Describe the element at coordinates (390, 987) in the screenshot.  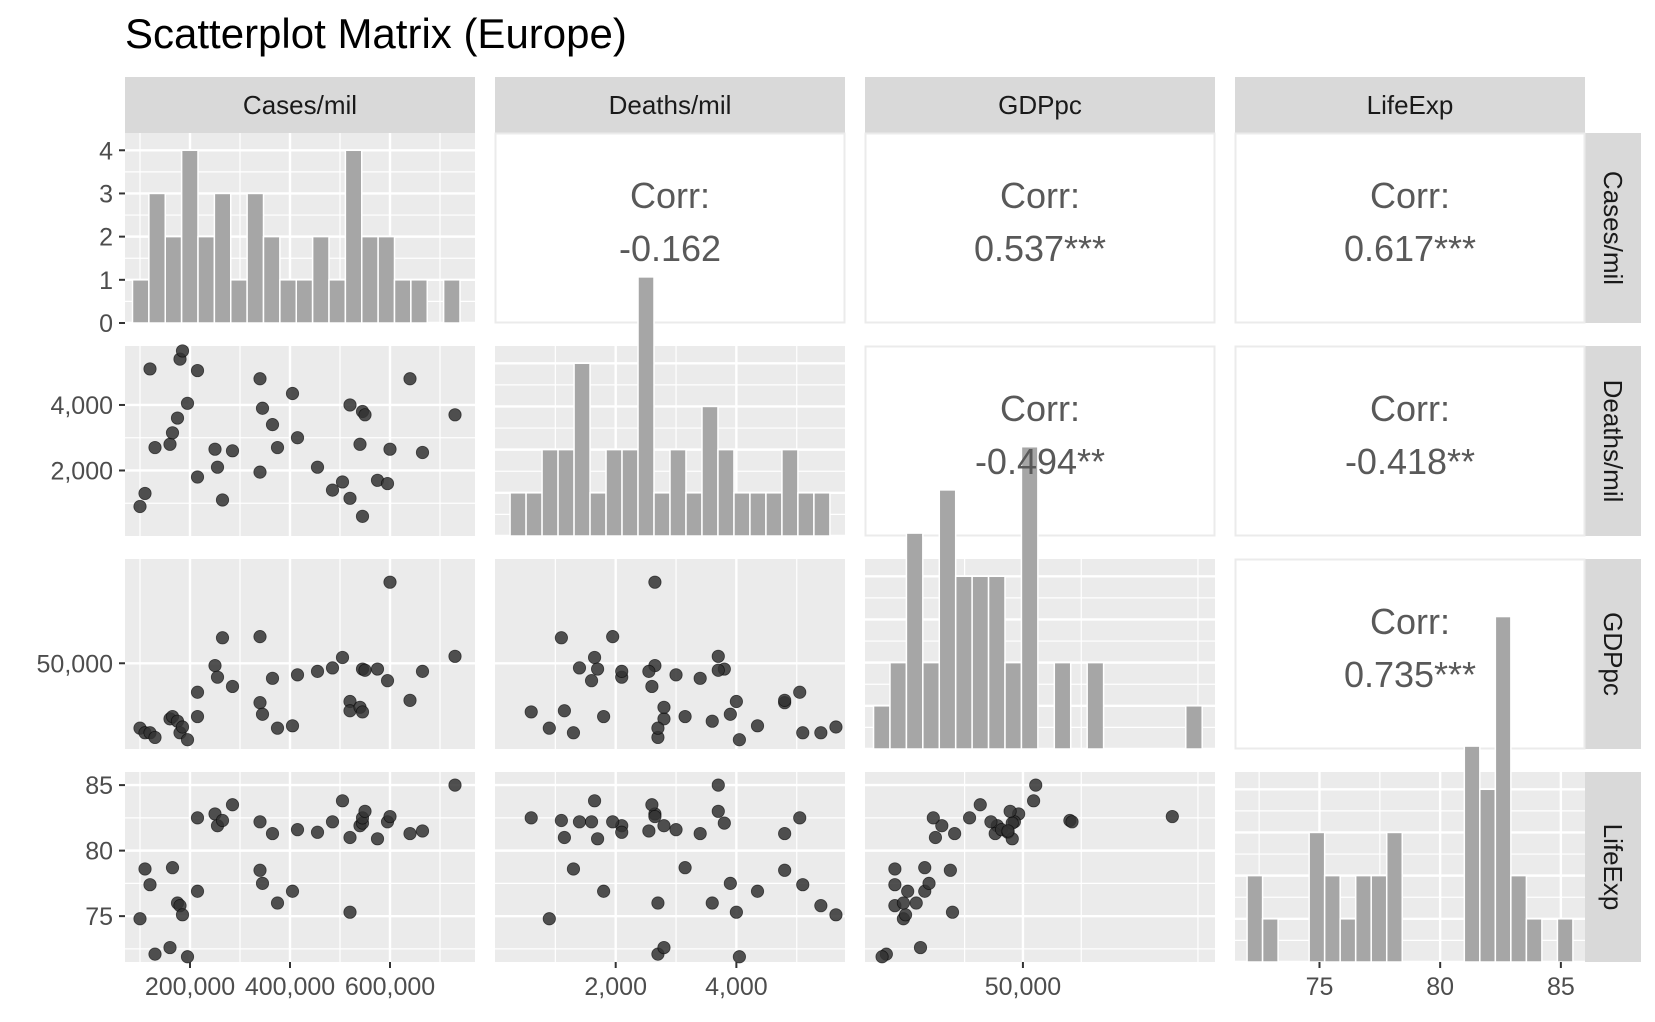
I see `x-tick-label: 600,000` at that location.